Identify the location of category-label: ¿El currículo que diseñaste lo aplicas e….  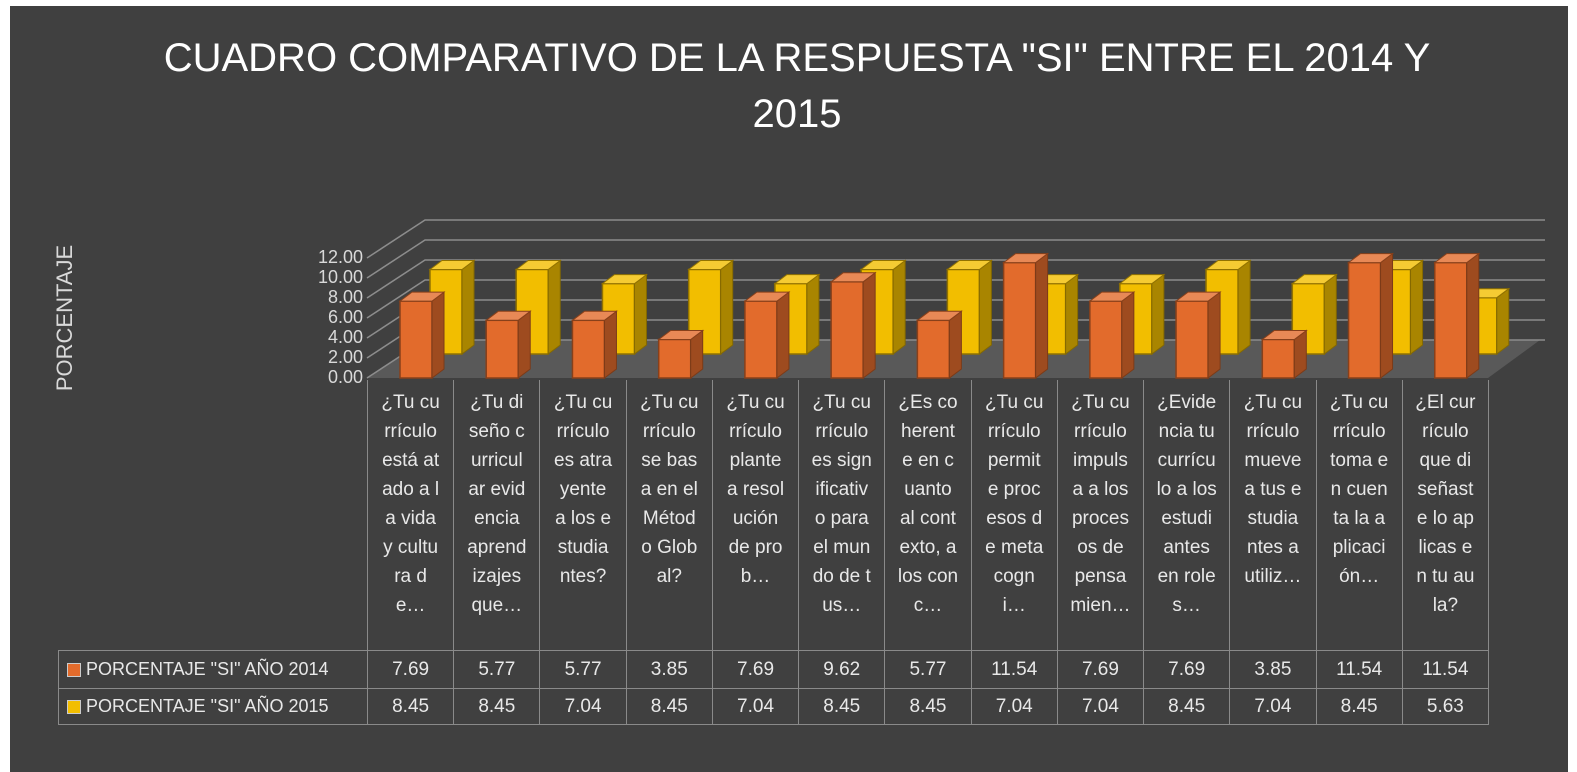
(1445, 515).